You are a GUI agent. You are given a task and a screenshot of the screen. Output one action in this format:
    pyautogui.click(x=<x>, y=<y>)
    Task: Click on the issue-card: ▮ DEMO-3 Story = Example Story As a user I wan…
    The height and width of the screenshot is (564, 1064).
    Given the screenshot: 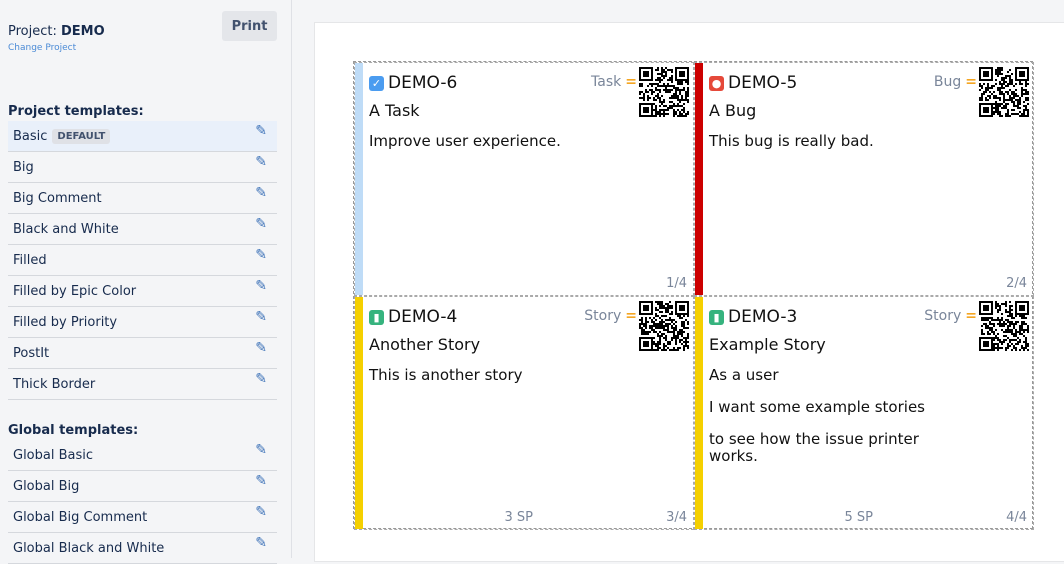 What is the action you would take?
    pyautogui.click(x=864, y=413)
    